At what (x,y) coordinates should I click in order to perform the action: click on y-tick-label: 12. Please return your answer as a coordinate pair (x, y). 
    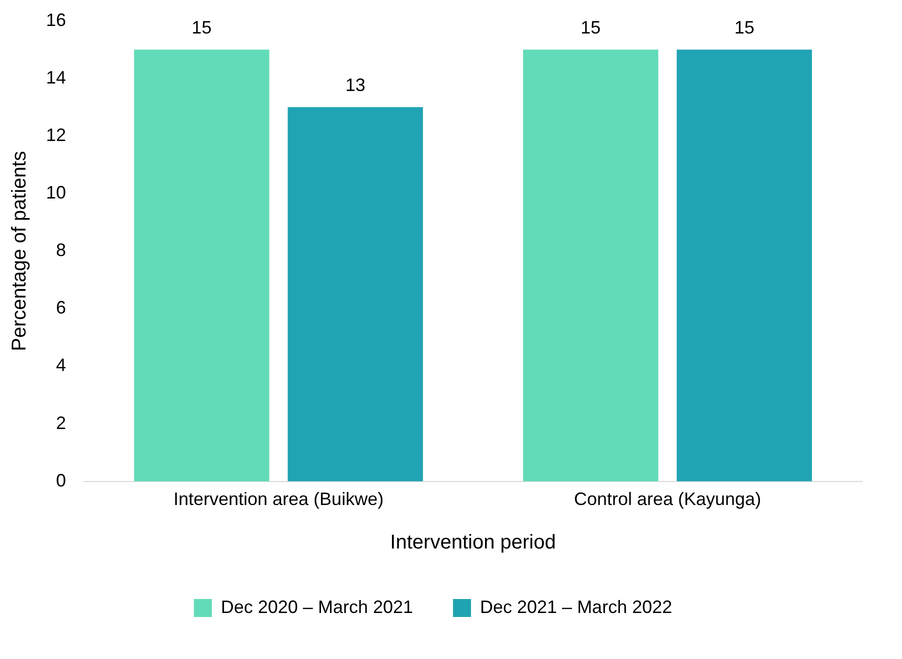
    Looking at the image, I should click on (56, 134).